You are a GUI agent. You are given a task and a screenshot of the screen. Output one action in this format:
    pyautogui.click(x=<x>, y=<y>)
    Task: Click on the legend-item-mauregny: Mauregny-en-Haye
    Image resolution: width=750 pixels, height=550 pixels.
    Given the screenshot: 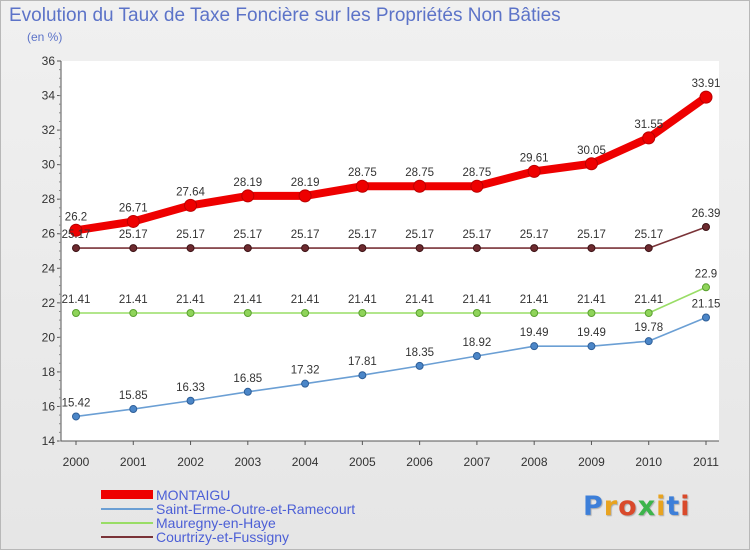 What is the action you would take?
    pyautogui.click(x=188, y=522)
    